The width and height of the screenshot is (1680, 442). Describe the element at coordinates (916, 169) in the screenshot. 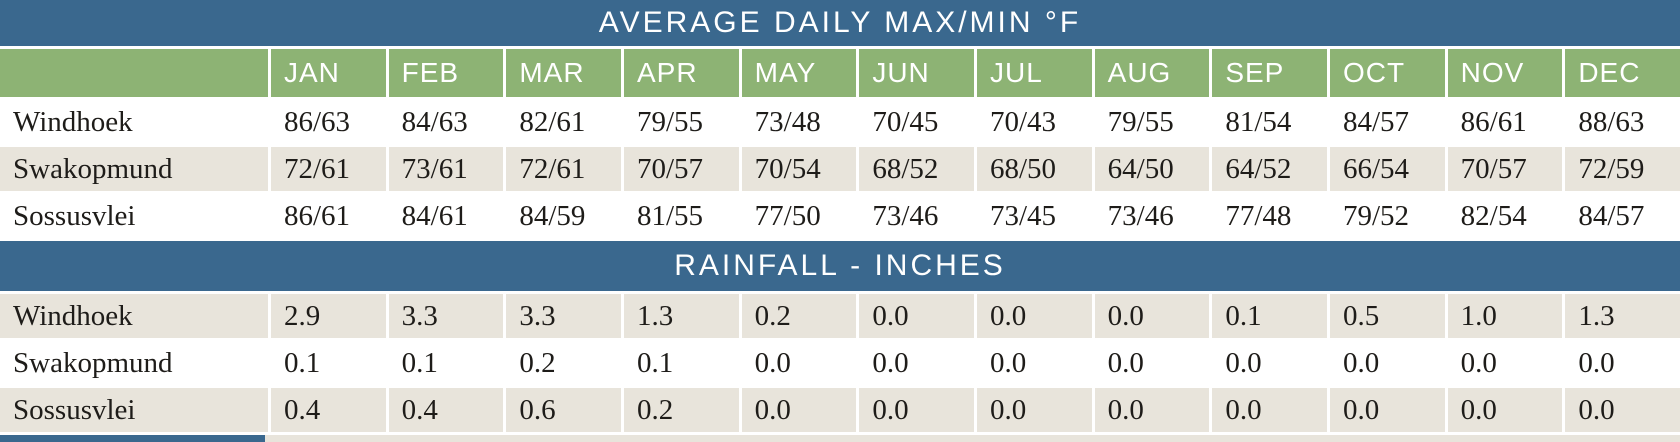

I see `temp-value-cell: 68/52` at that location.